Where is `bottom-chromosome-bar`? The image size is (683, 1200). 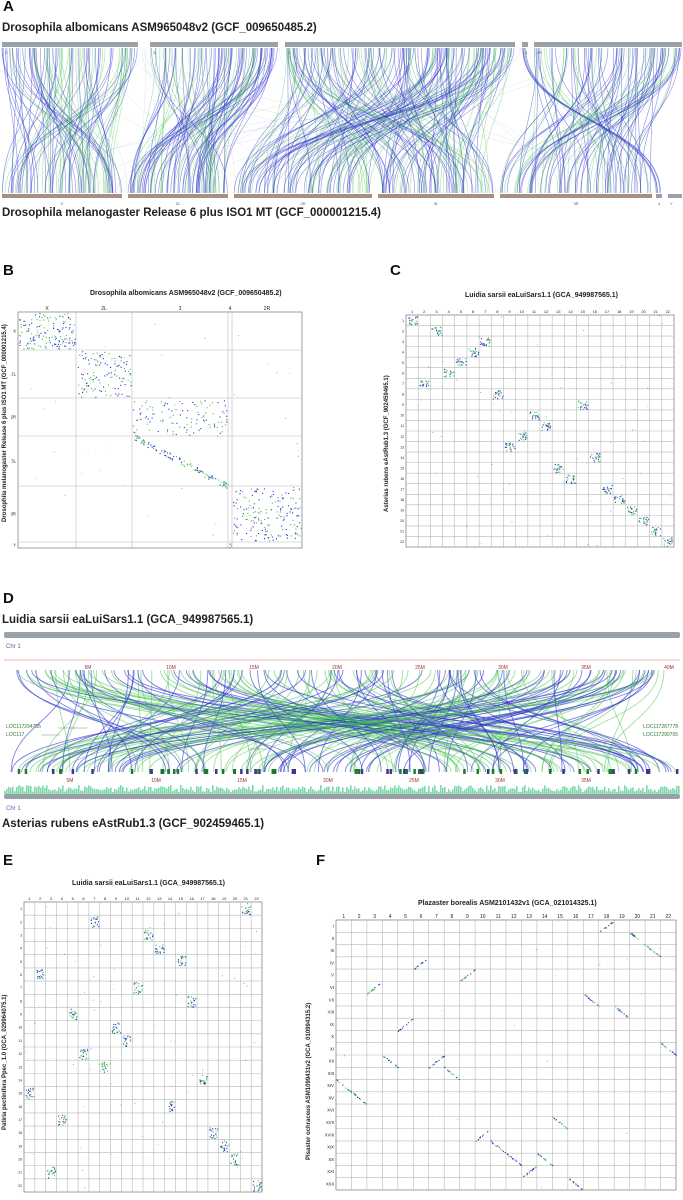
bottom-chromosome-bar is located at coordinates (576, 196).